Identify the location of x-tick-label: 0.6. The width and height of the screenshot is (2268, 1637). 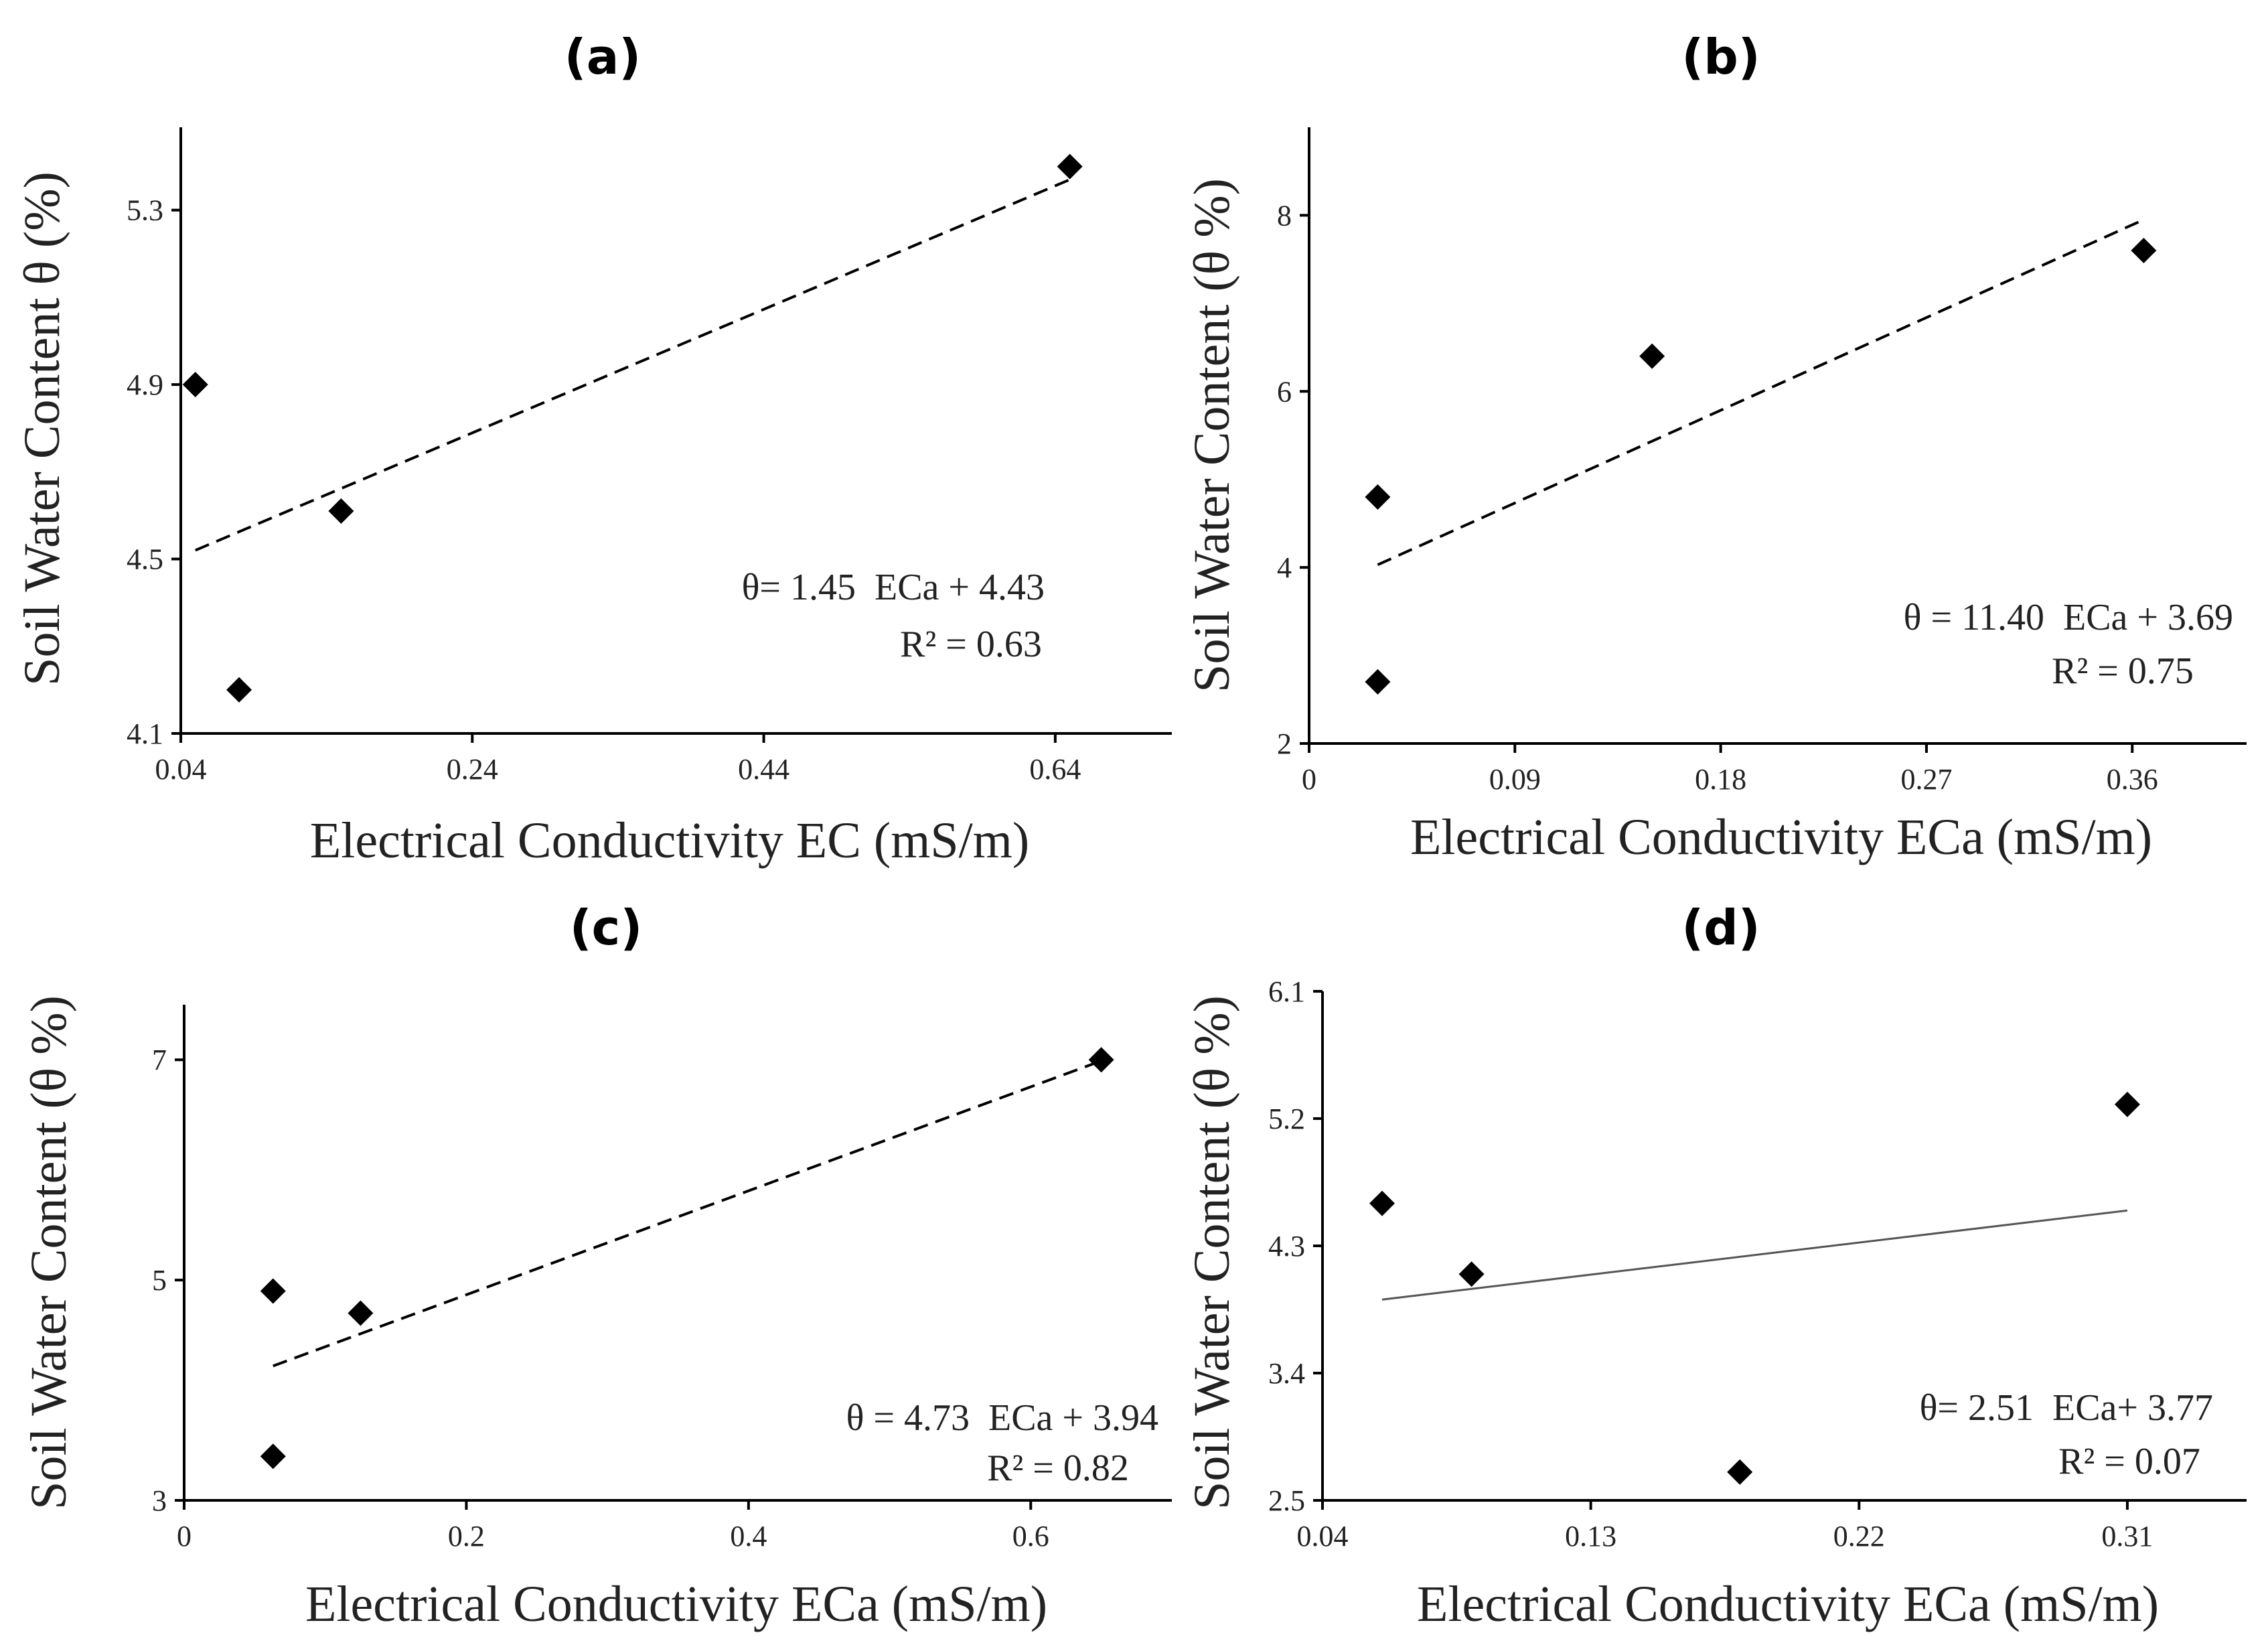
(1030, 1537).